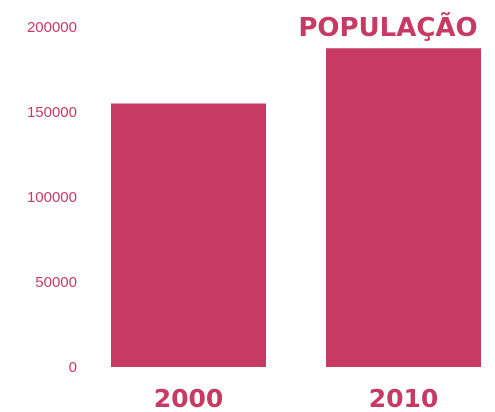 The image size is (495, 412). I want to click on y-tick-label: 200000, so click(52, 27).